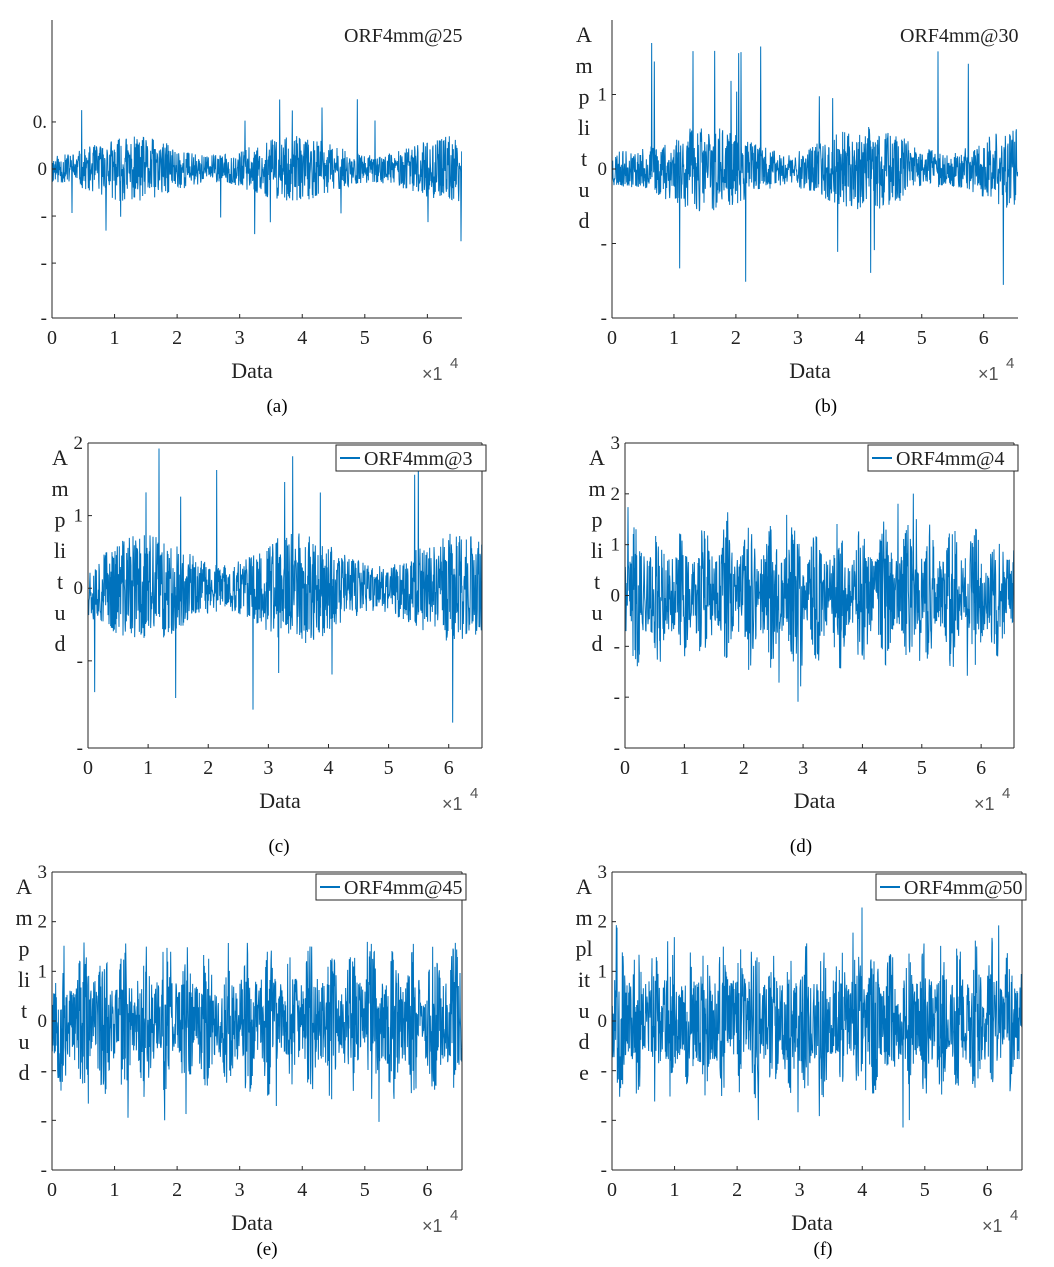 The image size is (1054, 1267). Describe the element at coordinates (266, 1249) in the screenshot. I see `panel-caption: (e)` at that location.